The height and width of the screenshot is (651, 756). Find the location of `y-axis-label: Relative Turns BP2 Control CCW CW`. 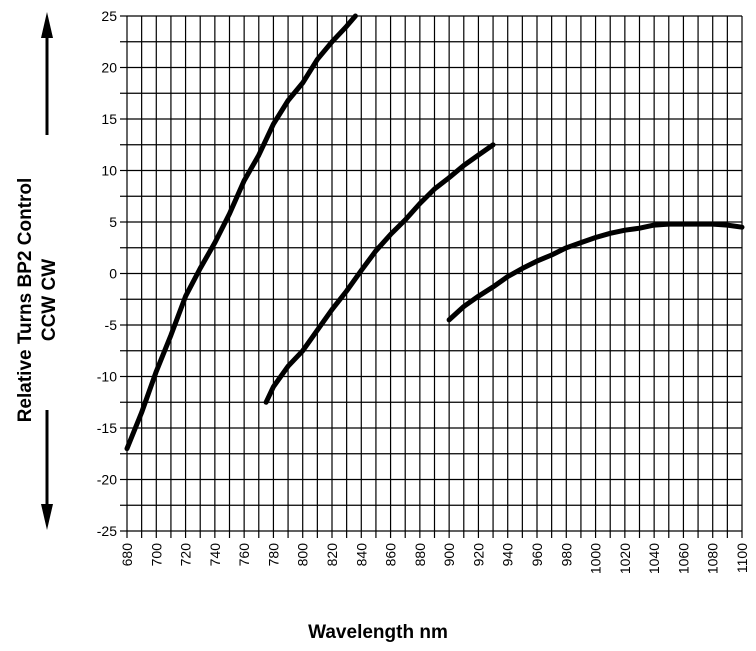

y-axis-label: Relative Turns BP2 Control CCW CW is located at coordinates (38, 300).